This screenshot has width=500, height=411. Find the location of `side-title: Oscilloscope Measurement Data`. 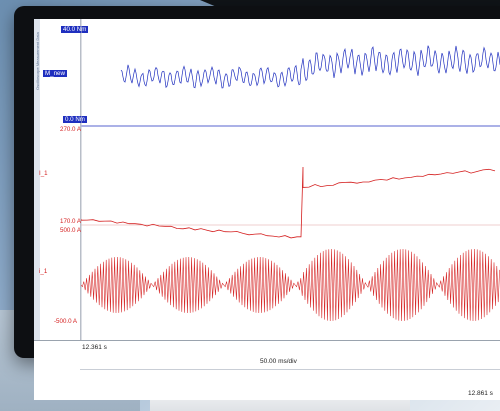

side-title: Oscilloscope Measurement Data is located at coordinates (37, 61).